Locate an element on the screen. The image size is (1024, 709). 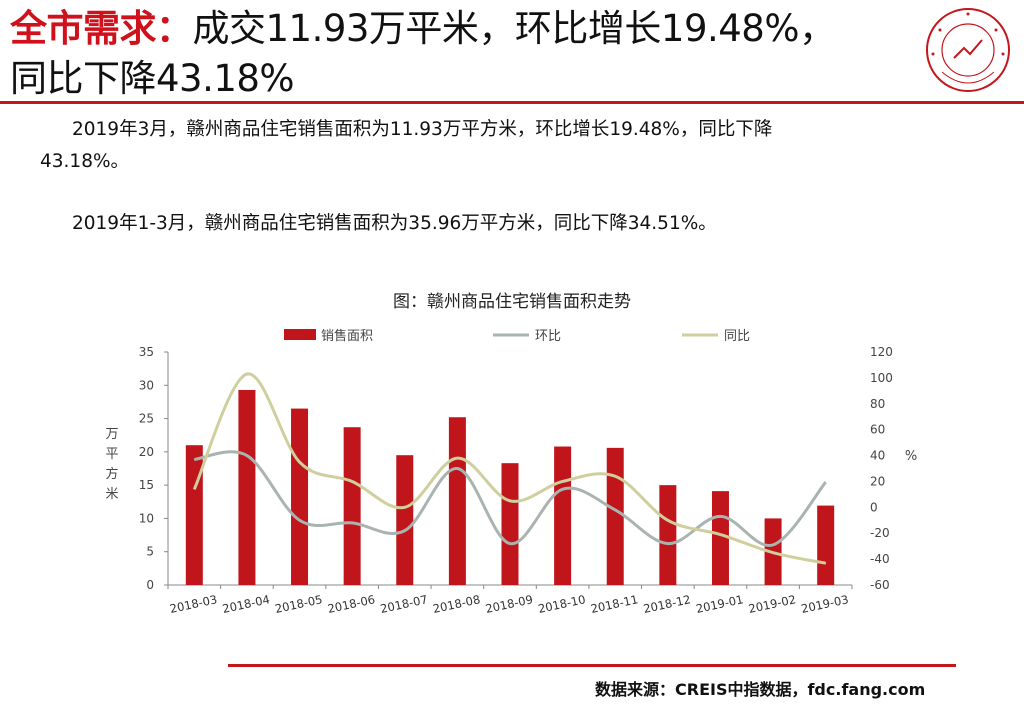
x-tick-label: 2019-01 is located at coordinates (720, 604).